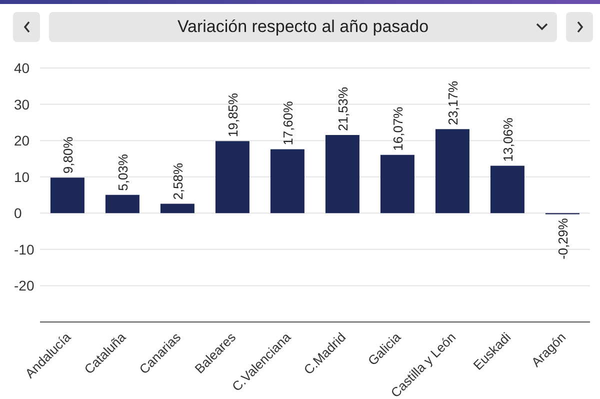 This screenshot has width=600, height=399. What do you see at coordinates (178, 181) in the screenshot?
I see `data-label: 2,58%` at bounding box center [178, 181].